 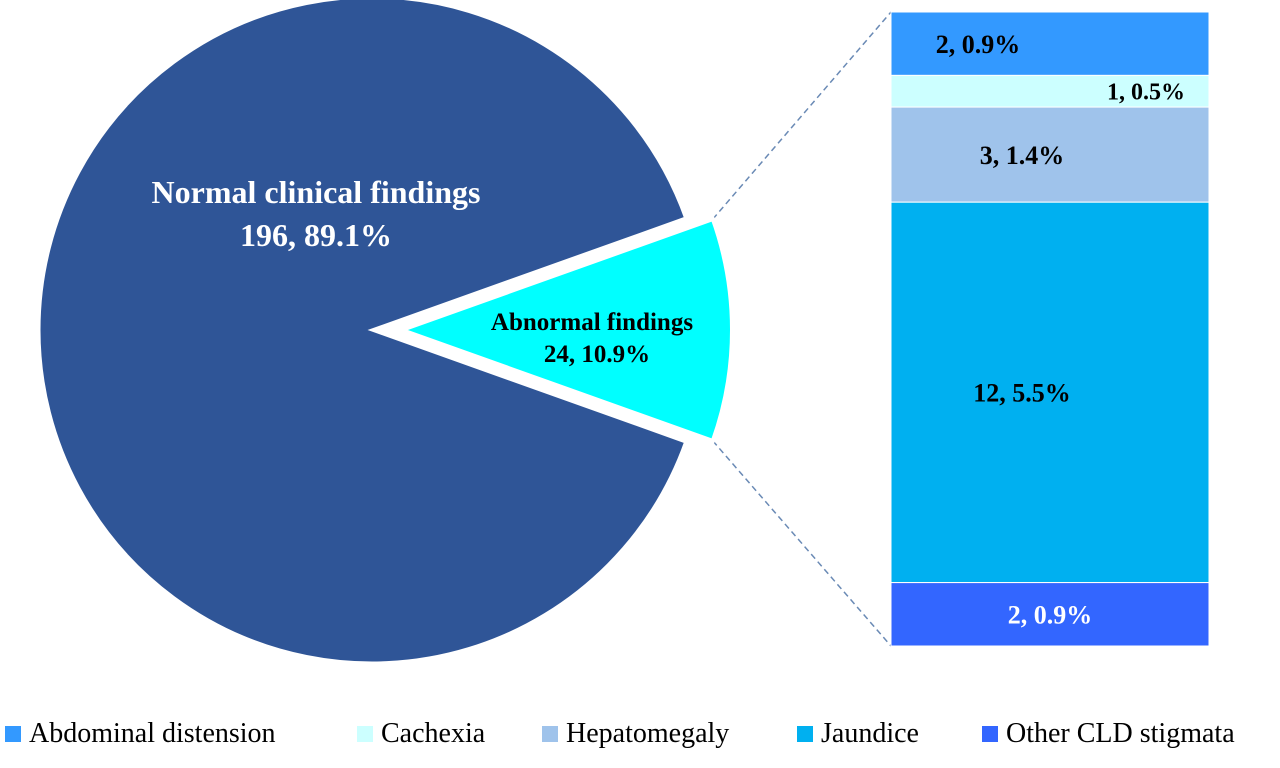 What do you see at coordinates (1022, 155) in the screenshot?
I see `bar-label-hepatomegaly: 3, 1.4%` at bounding box center [1022, 155].